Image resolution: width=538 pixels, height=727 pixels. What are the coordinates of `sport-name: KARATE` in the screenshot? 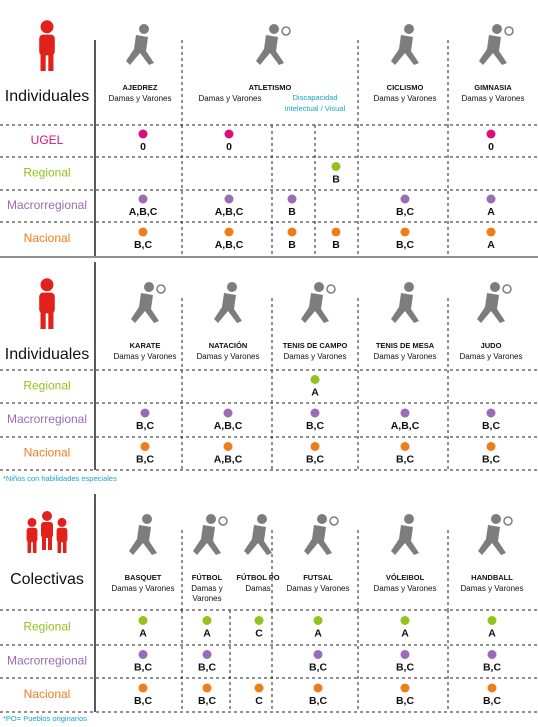 It's located at (145, 345).